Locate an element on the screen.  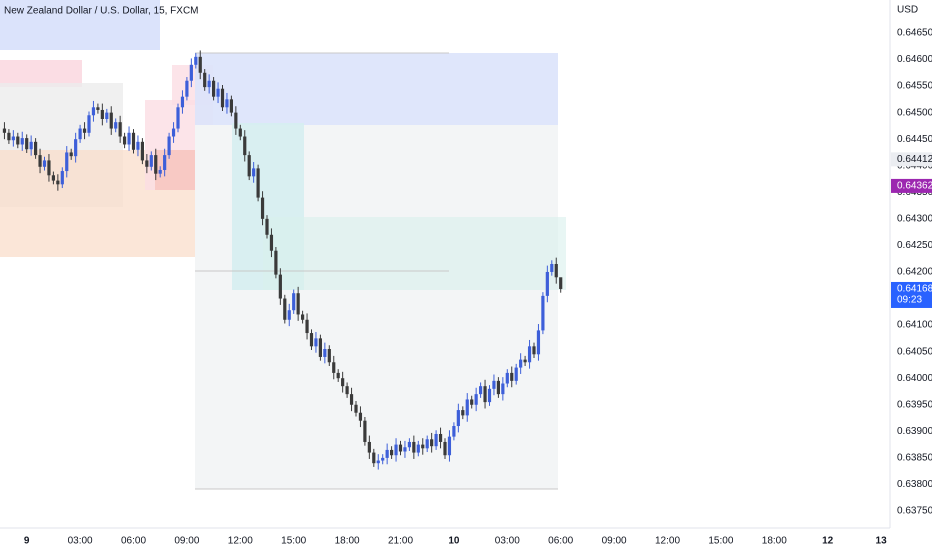
price-marker-label: 0.64362 is located at coordinates (914, 186).